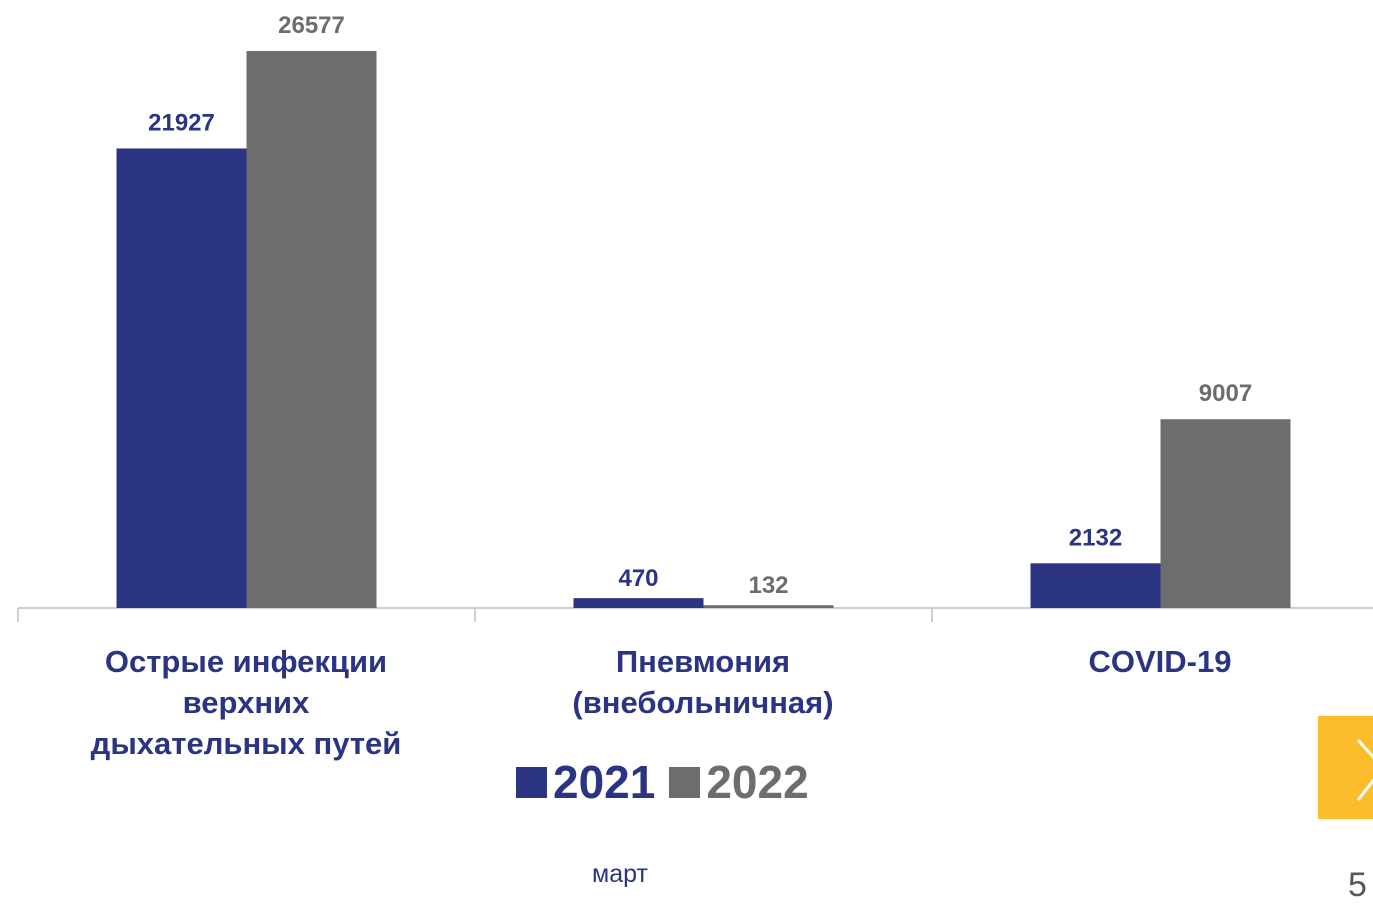 The height and width of the screenshot is (904, 1373). Describe the element at coordinates (1160, 661) in the screenshot. I see `category-label-covid: COVID-19` at that location.